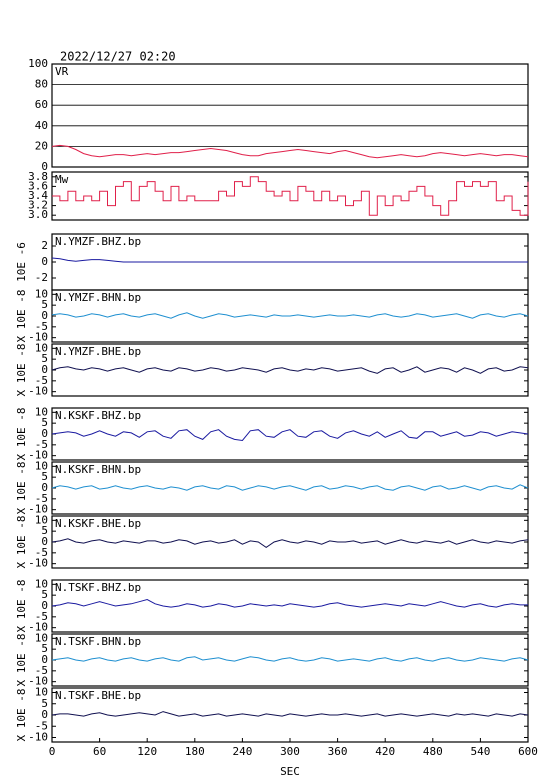  What do you see at coordinates (21, 262) in the screenshot?
I see `y-axis-label: 10E -6` at bounding box center [21, 262].